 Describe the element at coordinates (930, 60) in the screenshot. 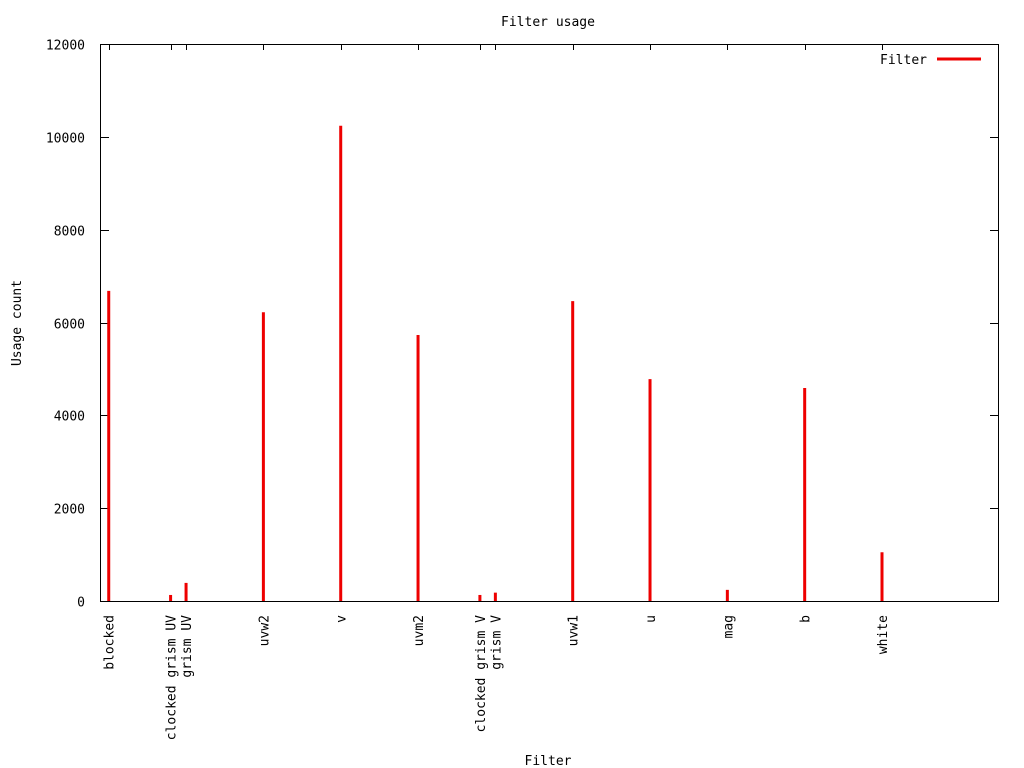

I see `legend: Filter` at that location.